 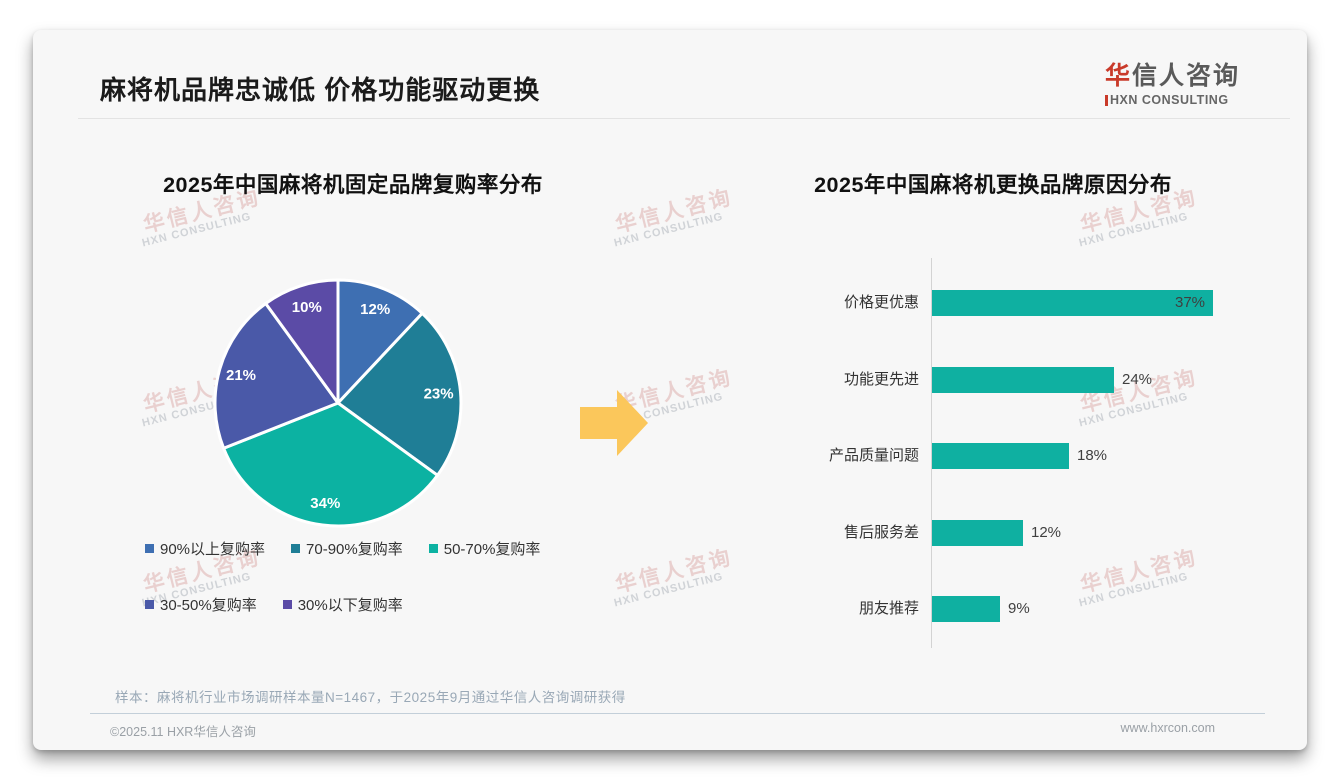 I want to click on page-title: 麻将机品牌忠诚低 价格功能驱动更换, so click(x=320, y=90).